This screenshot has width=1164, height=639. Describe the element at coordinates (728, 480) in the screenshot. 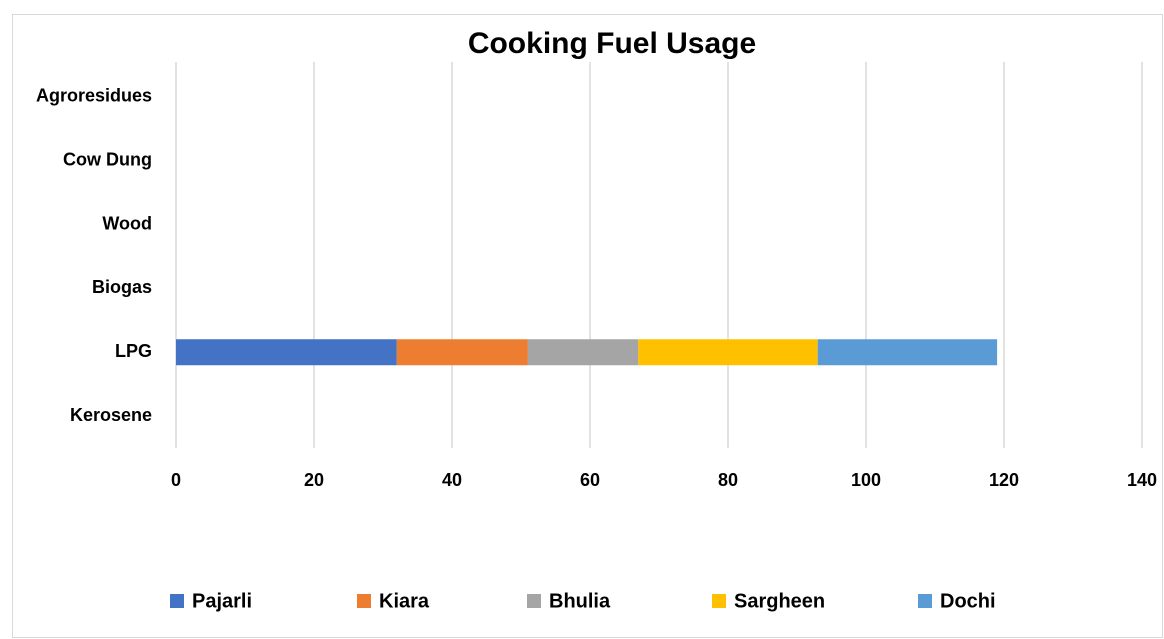

I see `x-tick-label: 80` at that location.